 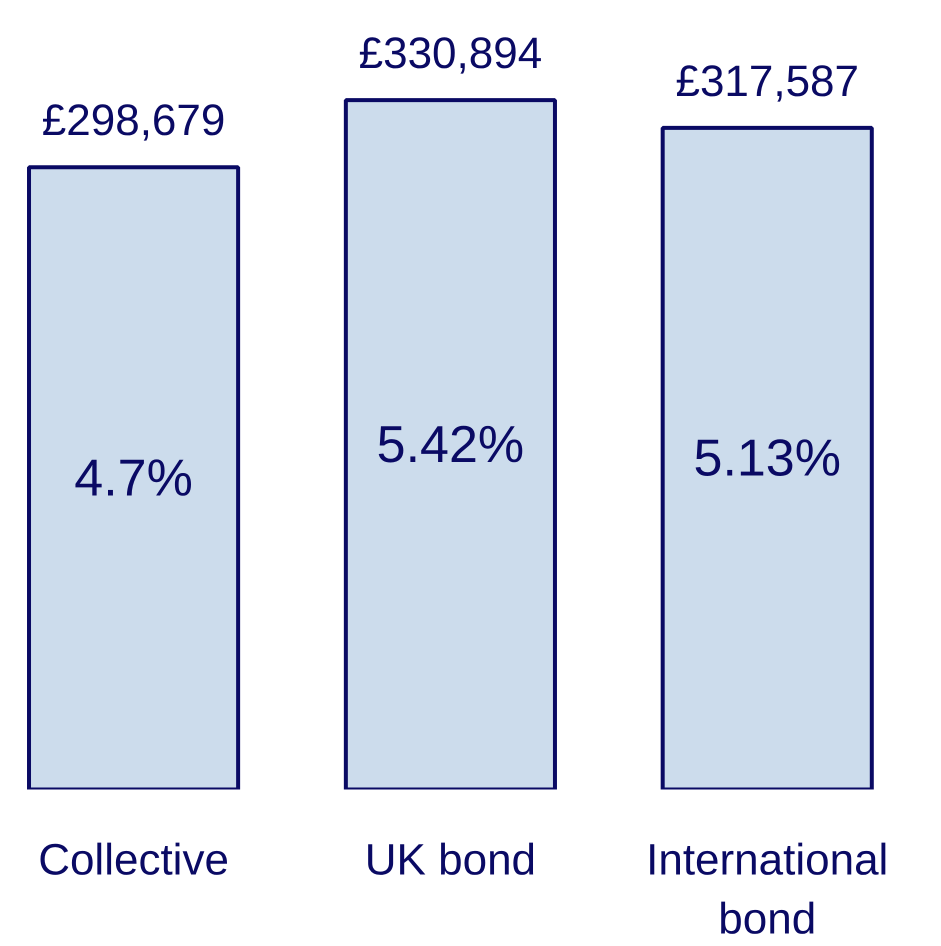 I want to click on annotation: 5.13%, so click(x=767, y=459).